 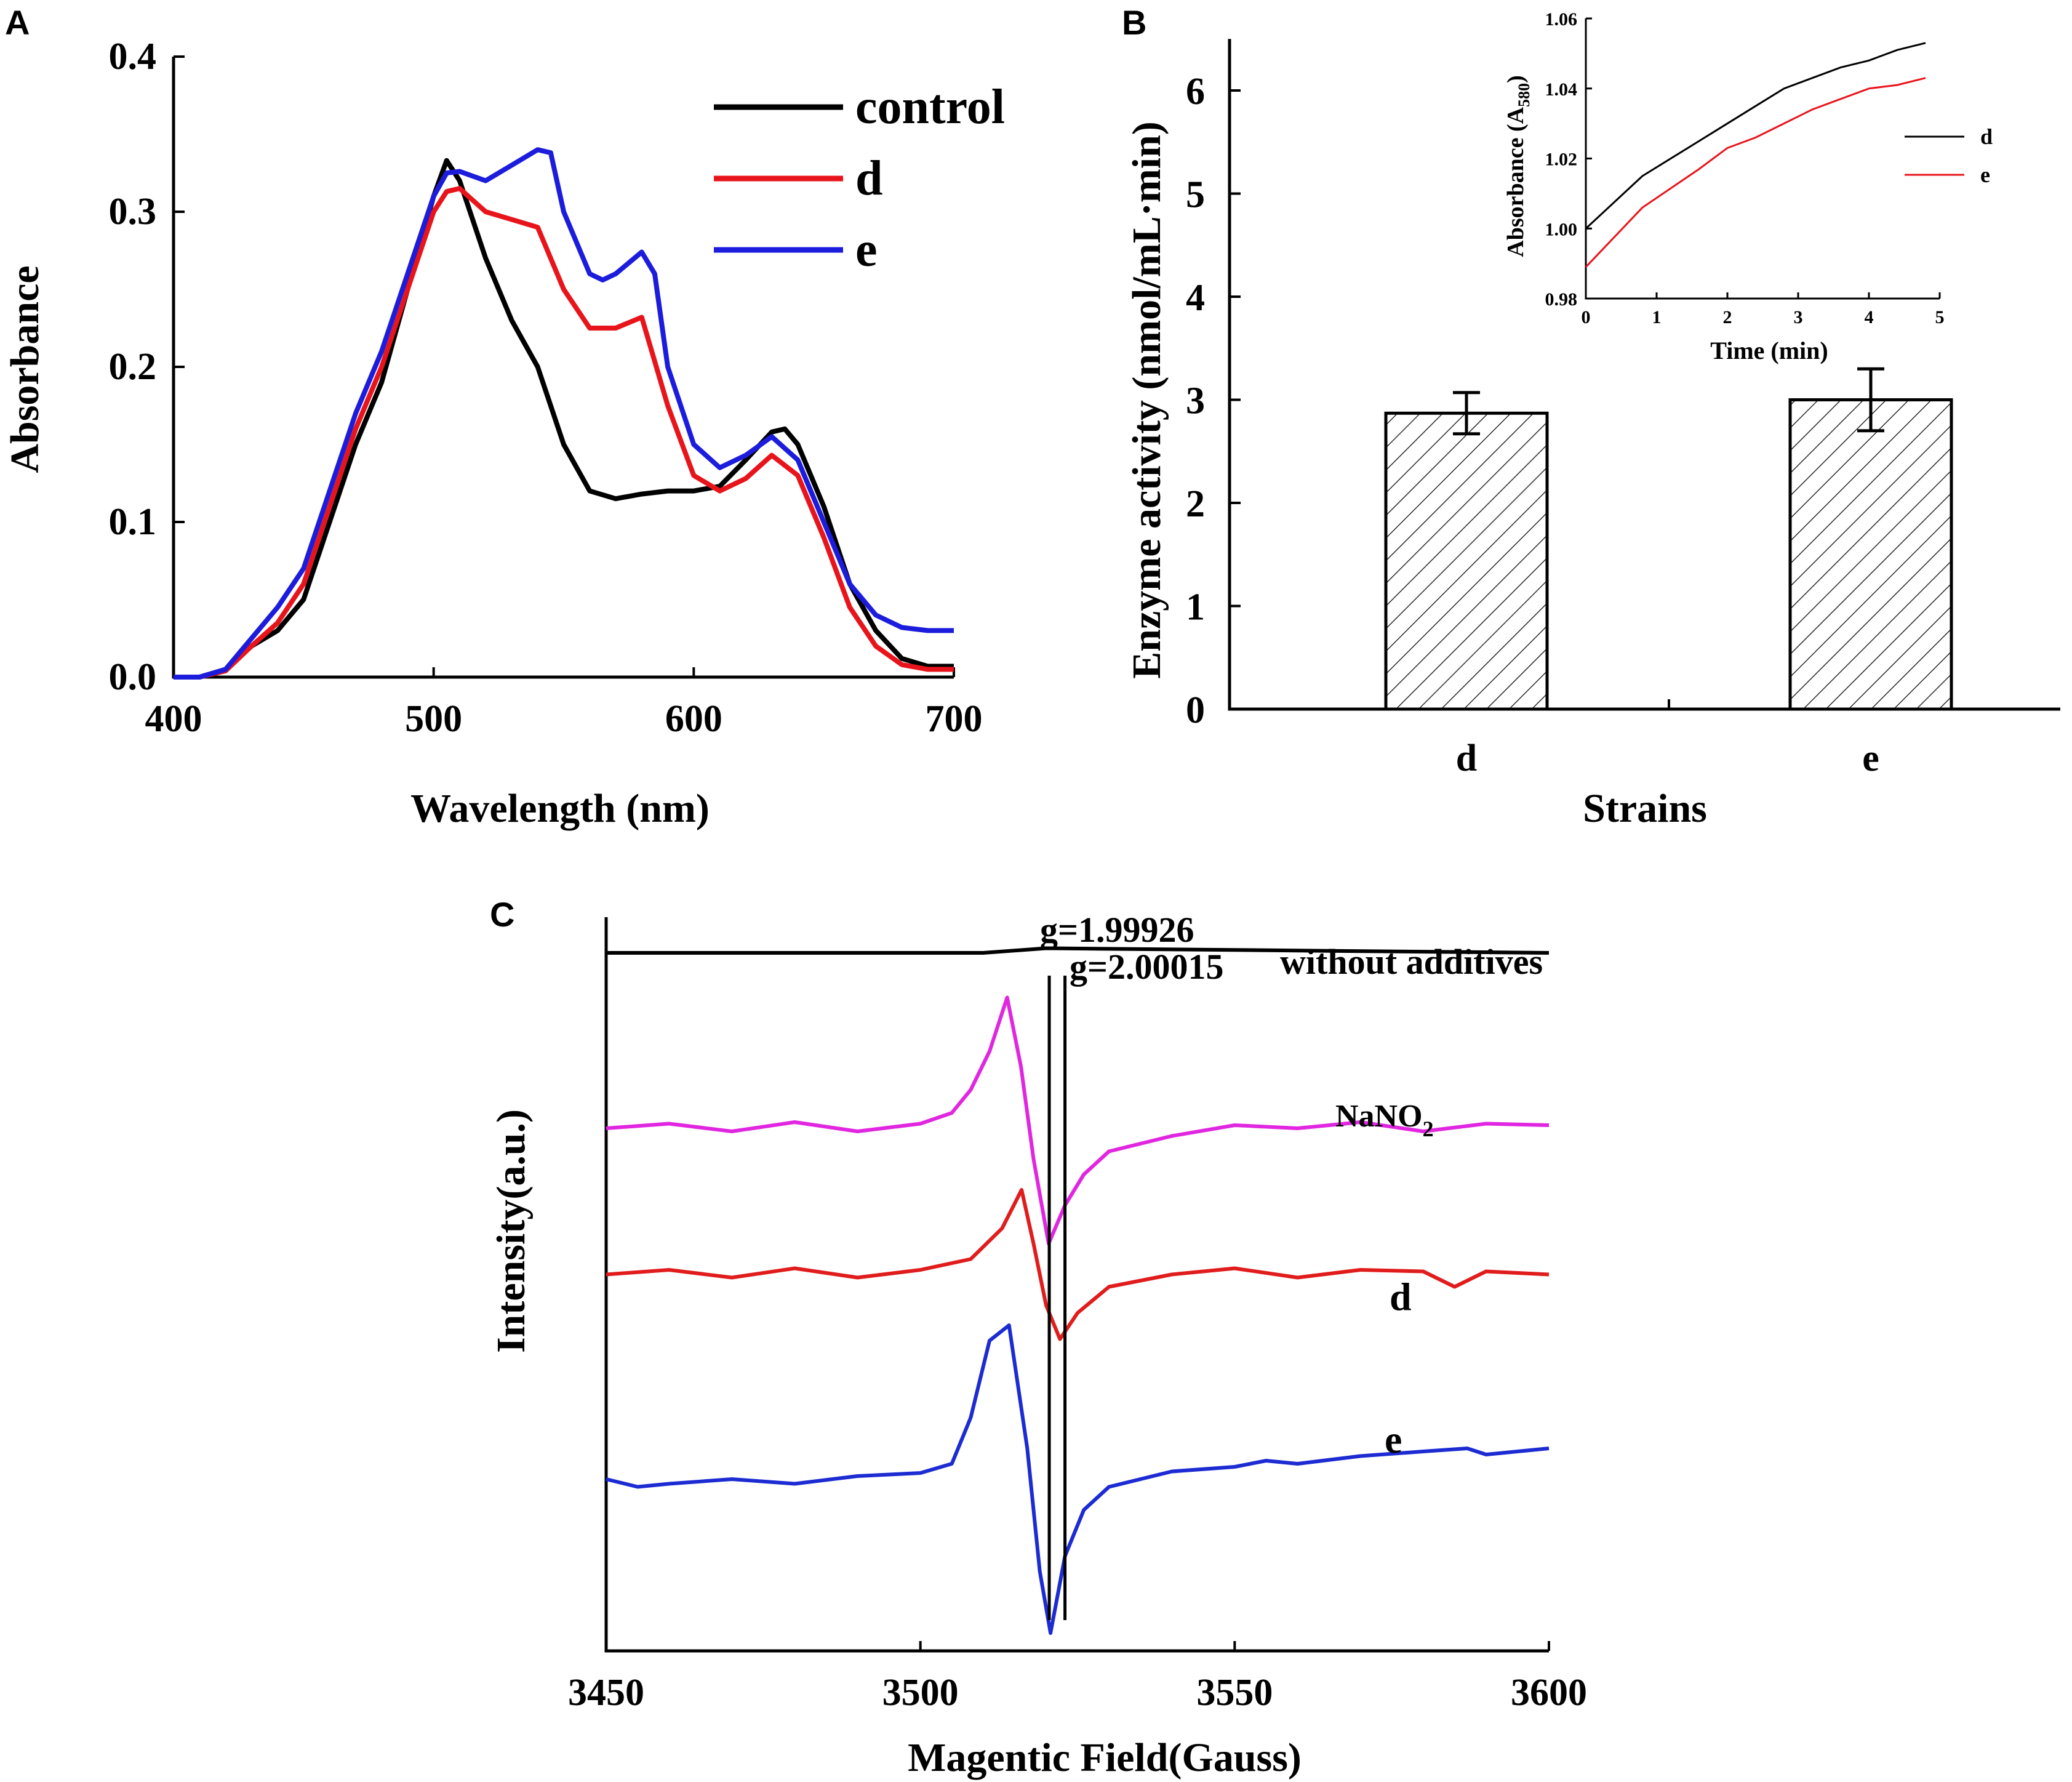 What do you see at coordinates (1078, 1120) in the screenshot?
I see `esr-trace-NaNO2` at bounding box center [1078, 1120].